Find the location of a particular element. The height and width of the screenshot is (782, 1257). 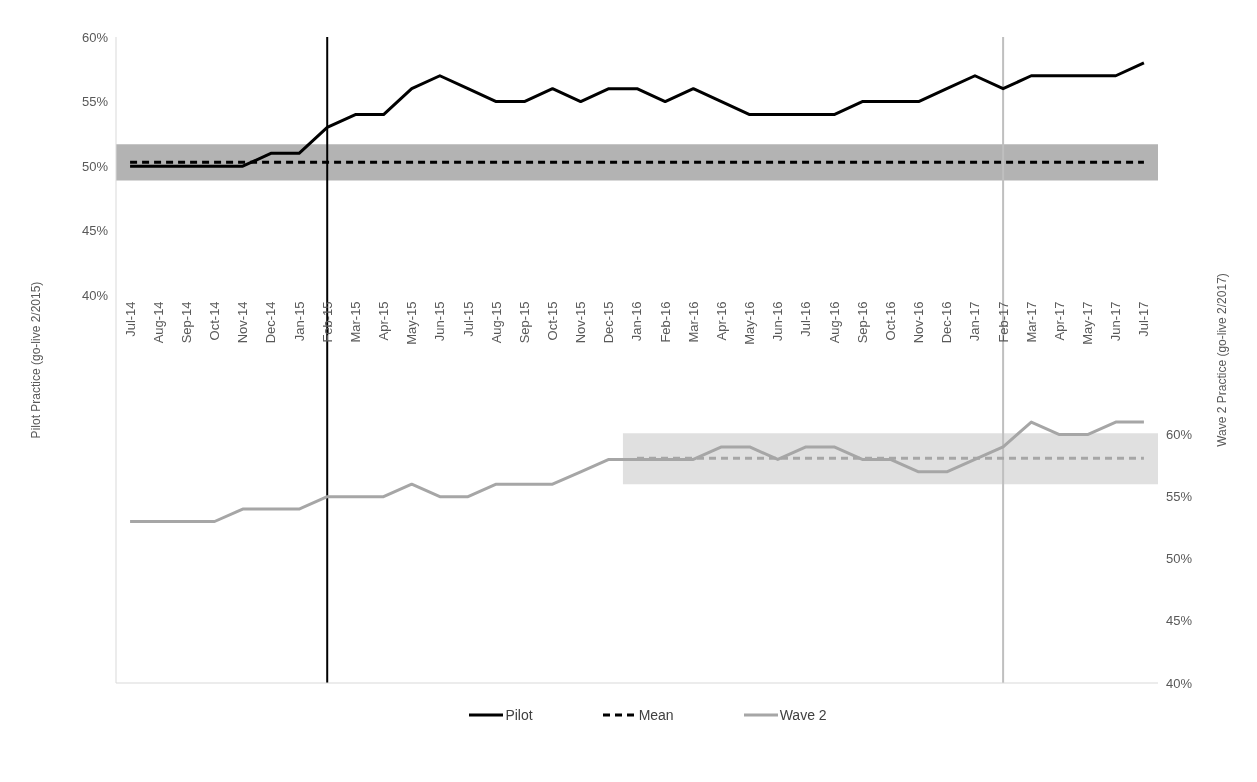

x-tick-label: Aug-16 is located at coordinates (834, 322).